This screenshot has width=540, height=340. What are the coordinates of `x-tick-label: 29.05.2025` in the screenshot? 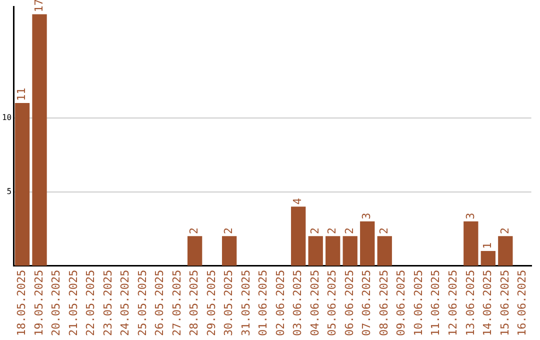 It's located at (211, 303).